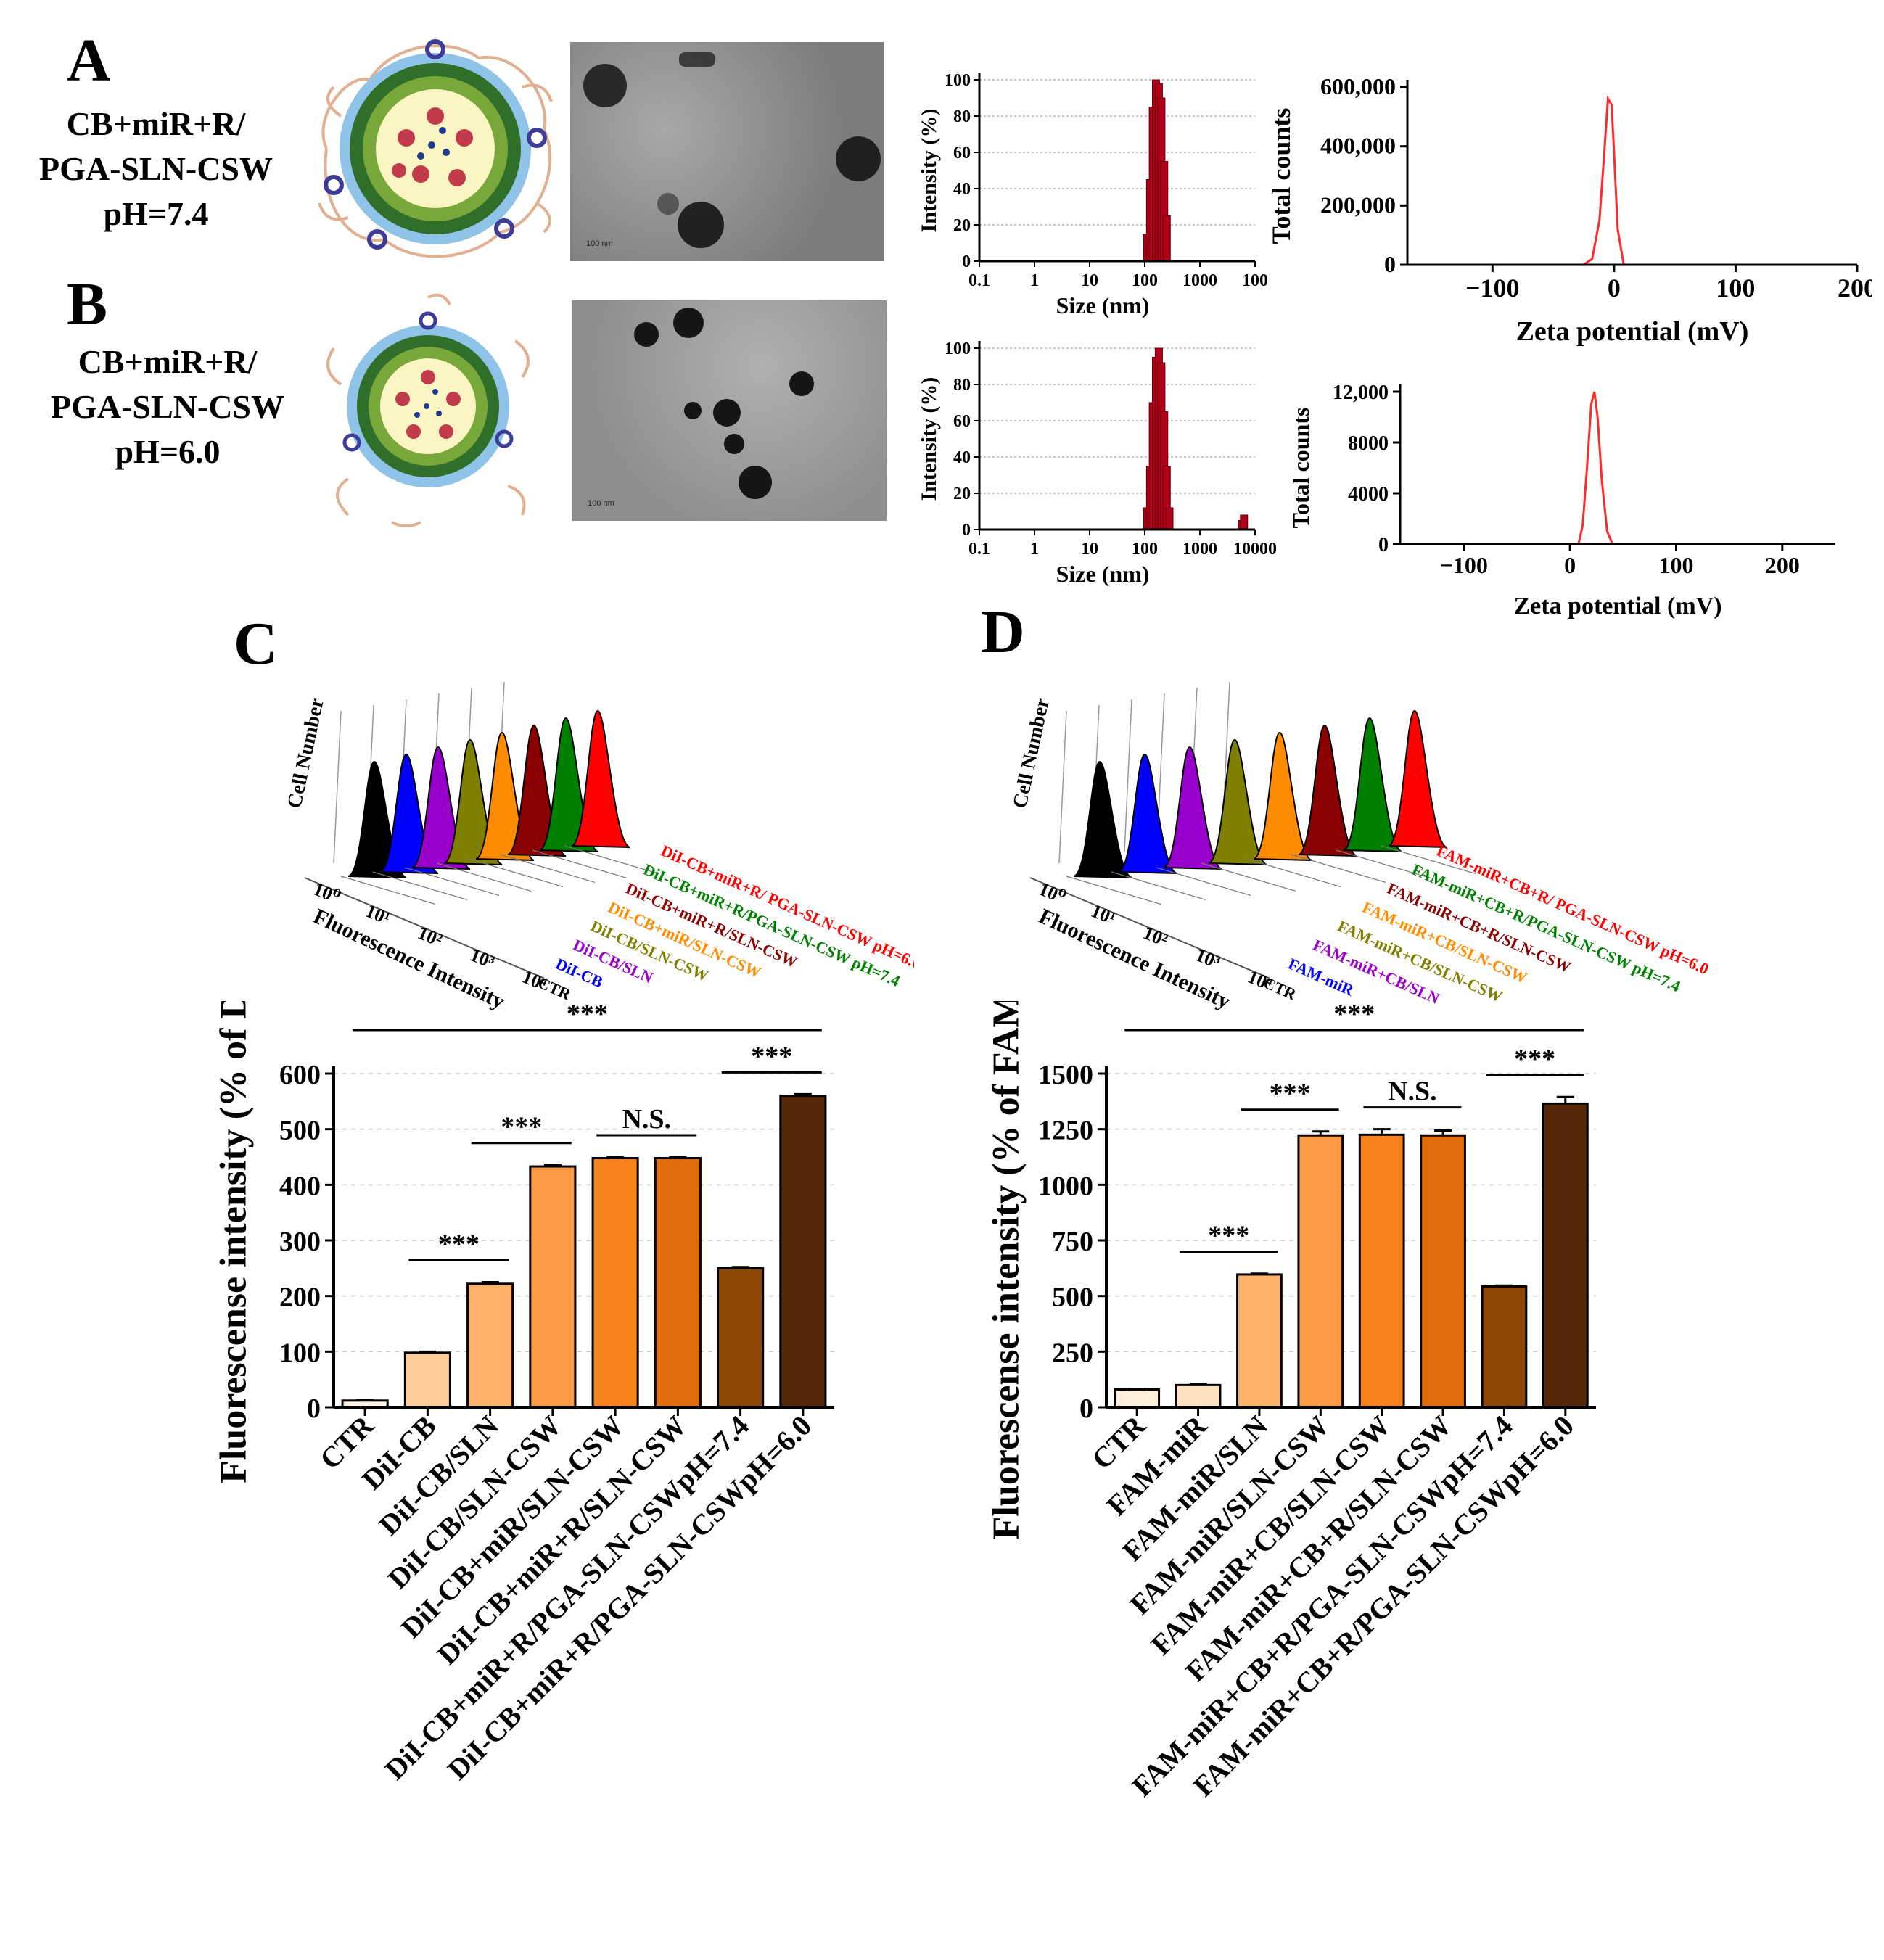  Describe the element at coordinates (300, 1186) in the screenshot. I see `y-tick-label: 400` at that location.